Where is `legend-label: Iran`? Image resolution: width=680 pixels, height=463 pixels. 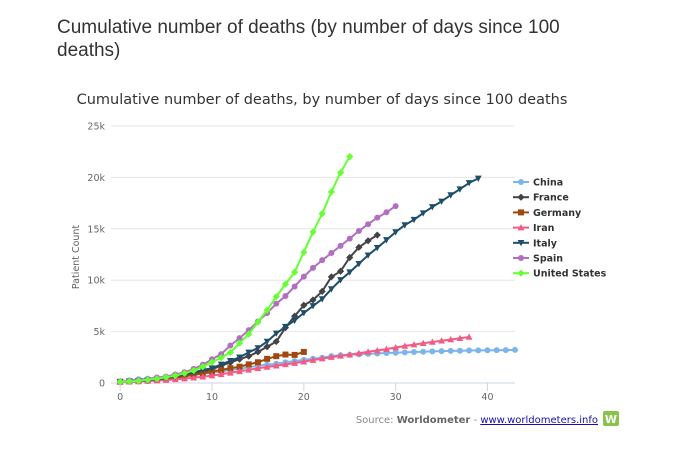
legend-label: Iran is located at coordinates (544, 228).